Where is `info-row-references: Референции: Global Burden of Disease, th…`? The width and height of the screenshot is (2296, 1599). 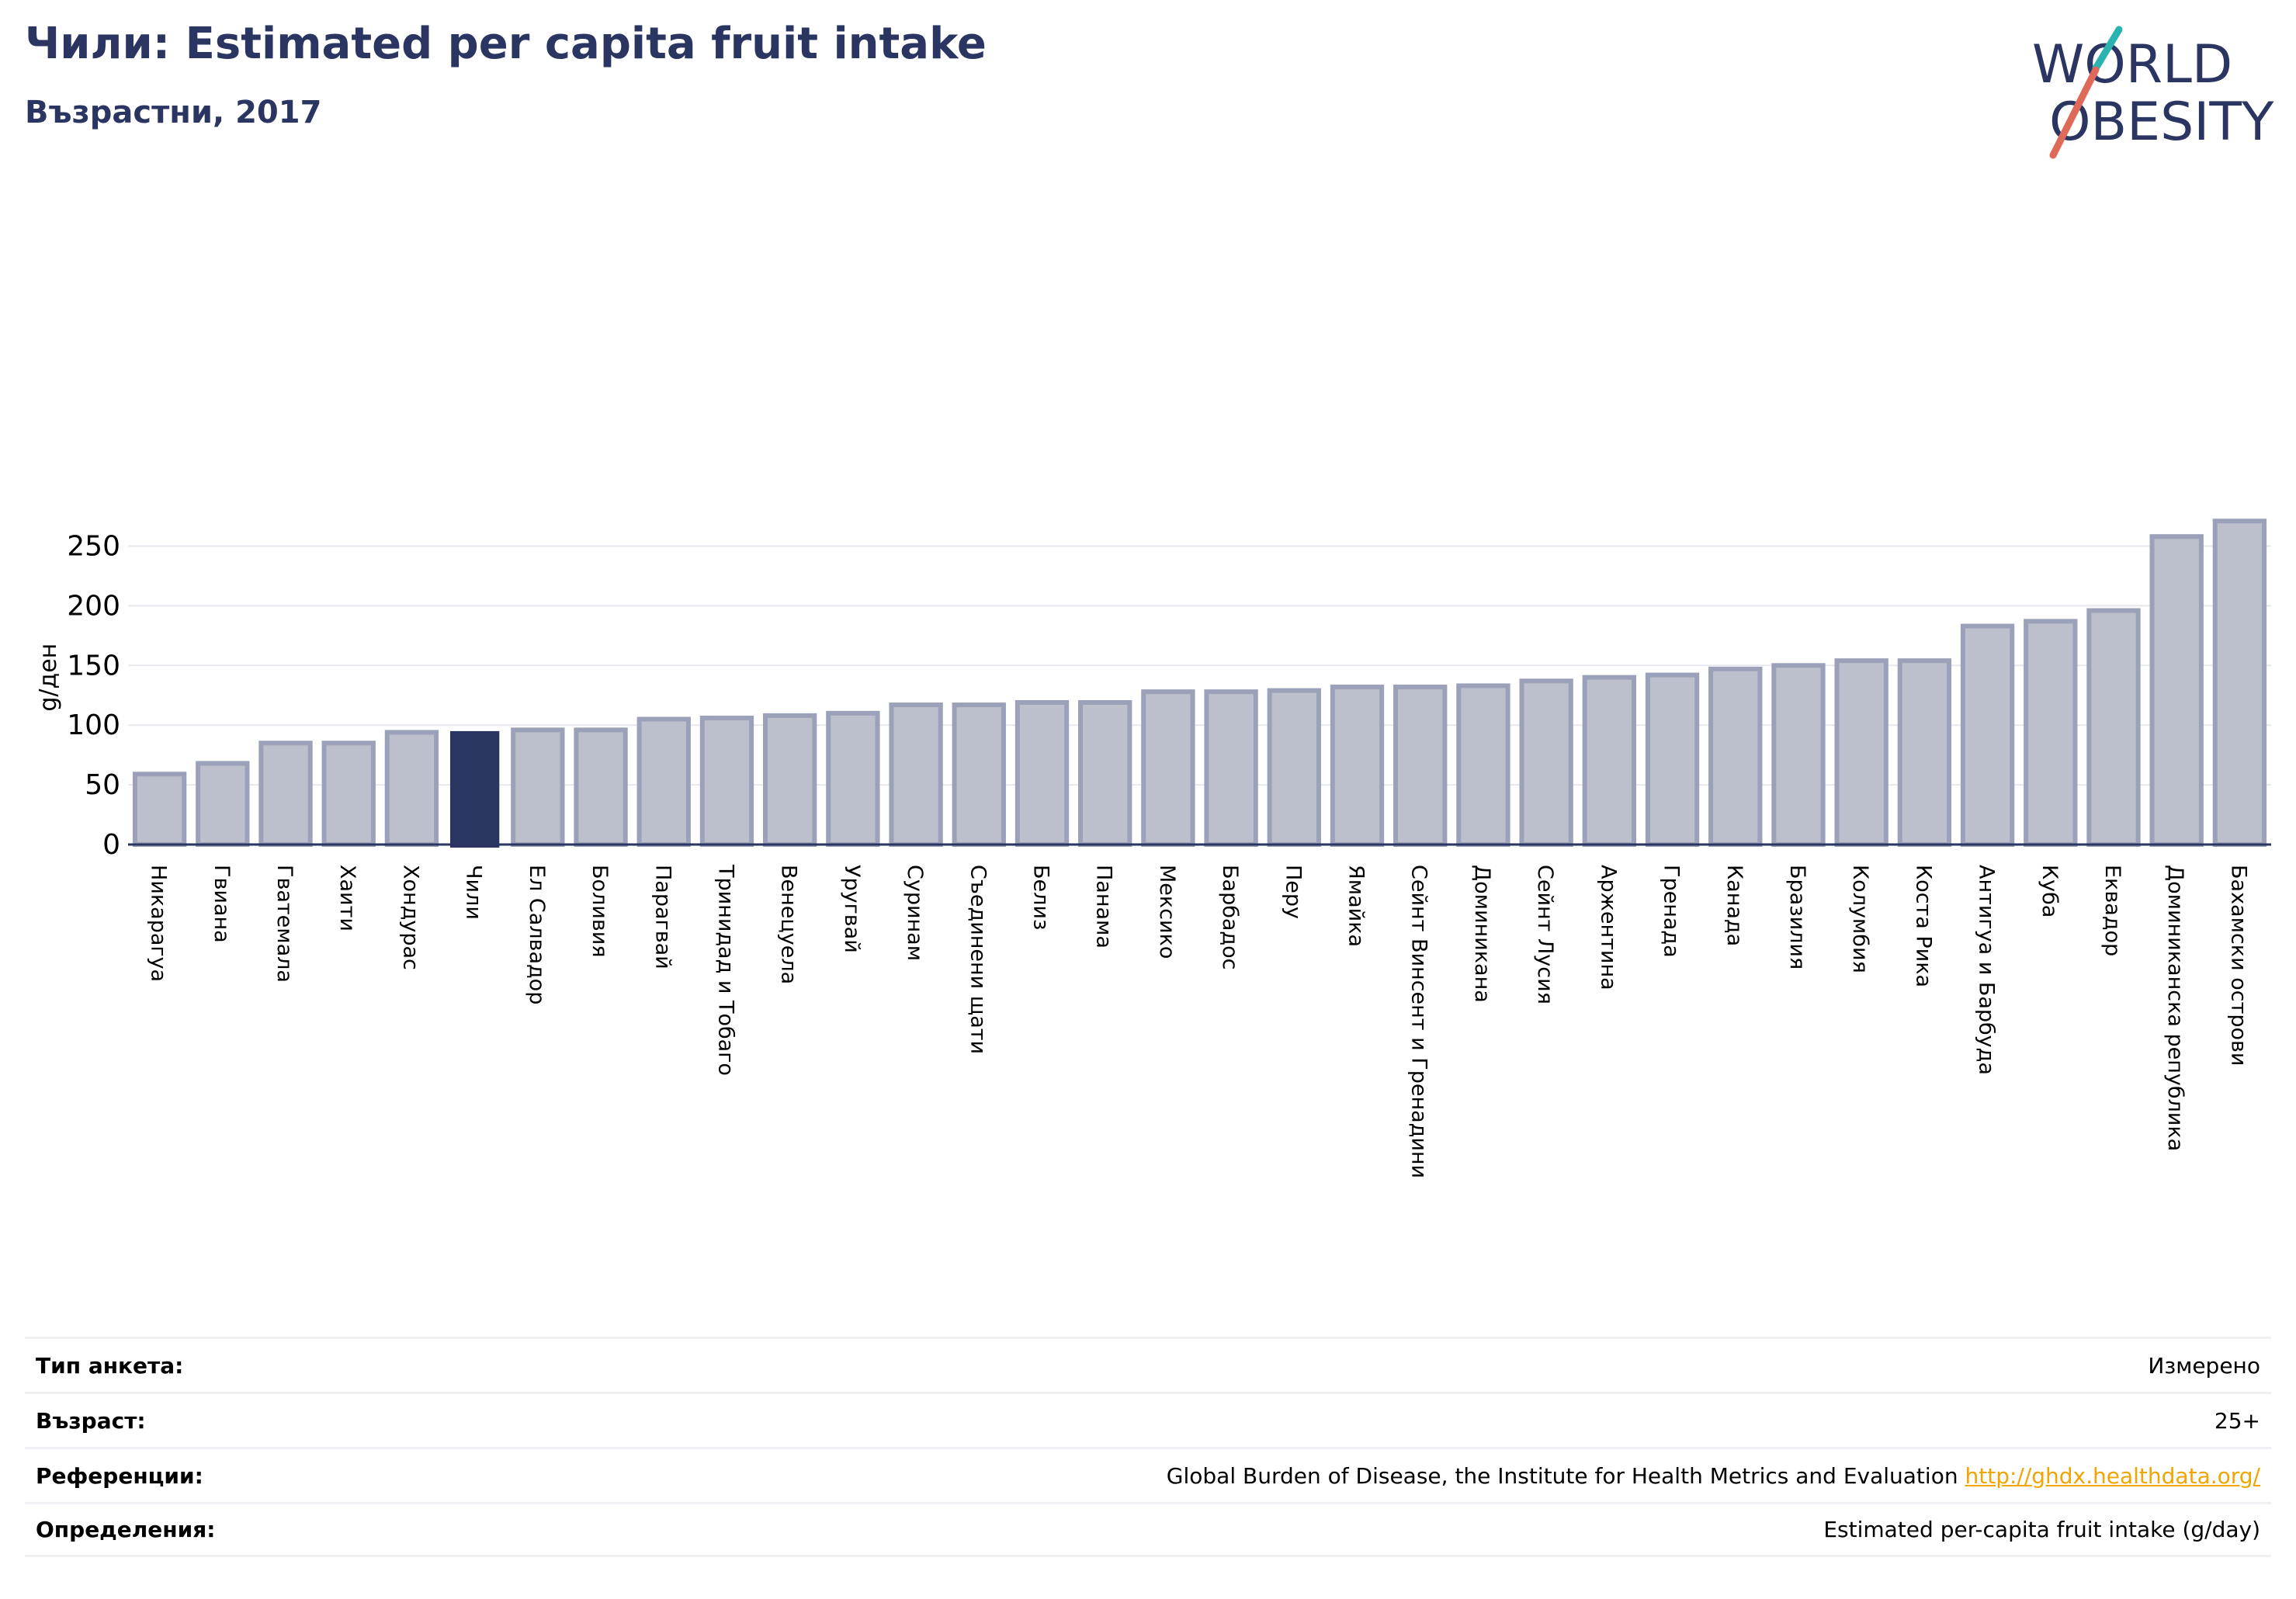
info-row-references: Референции: Global Burden of Disease, th… is located at coordinates (1148, 1474).